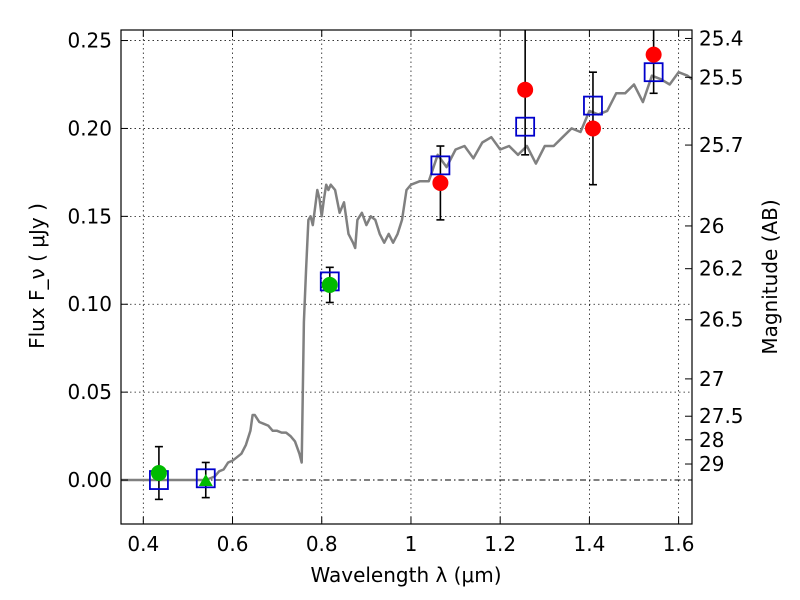  What do you see at coordinates (711, 440) in the screenshot?
I see `right-tick-label: 28` at bounding box center [711, 440].